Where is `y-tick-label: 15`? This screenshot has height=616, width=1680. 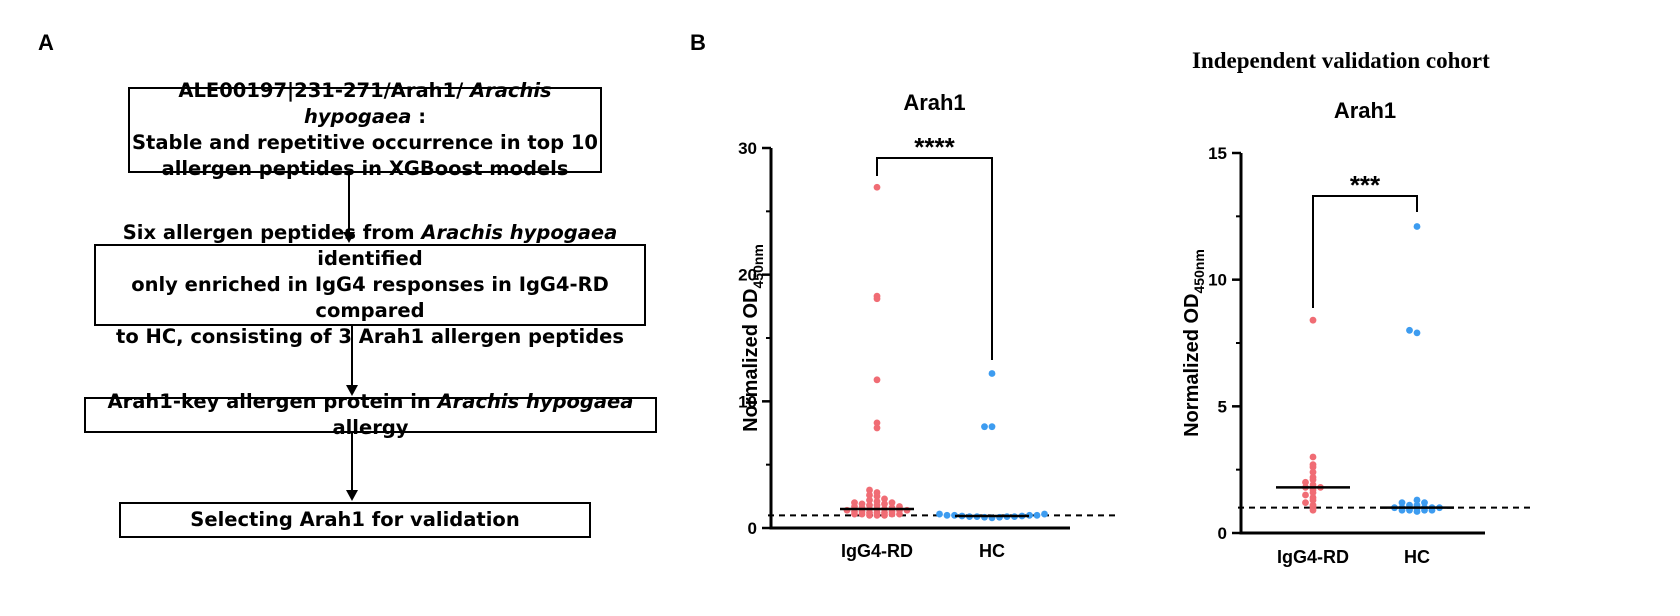 y-tick-label: 15 is located at coordinates (1217, 153).